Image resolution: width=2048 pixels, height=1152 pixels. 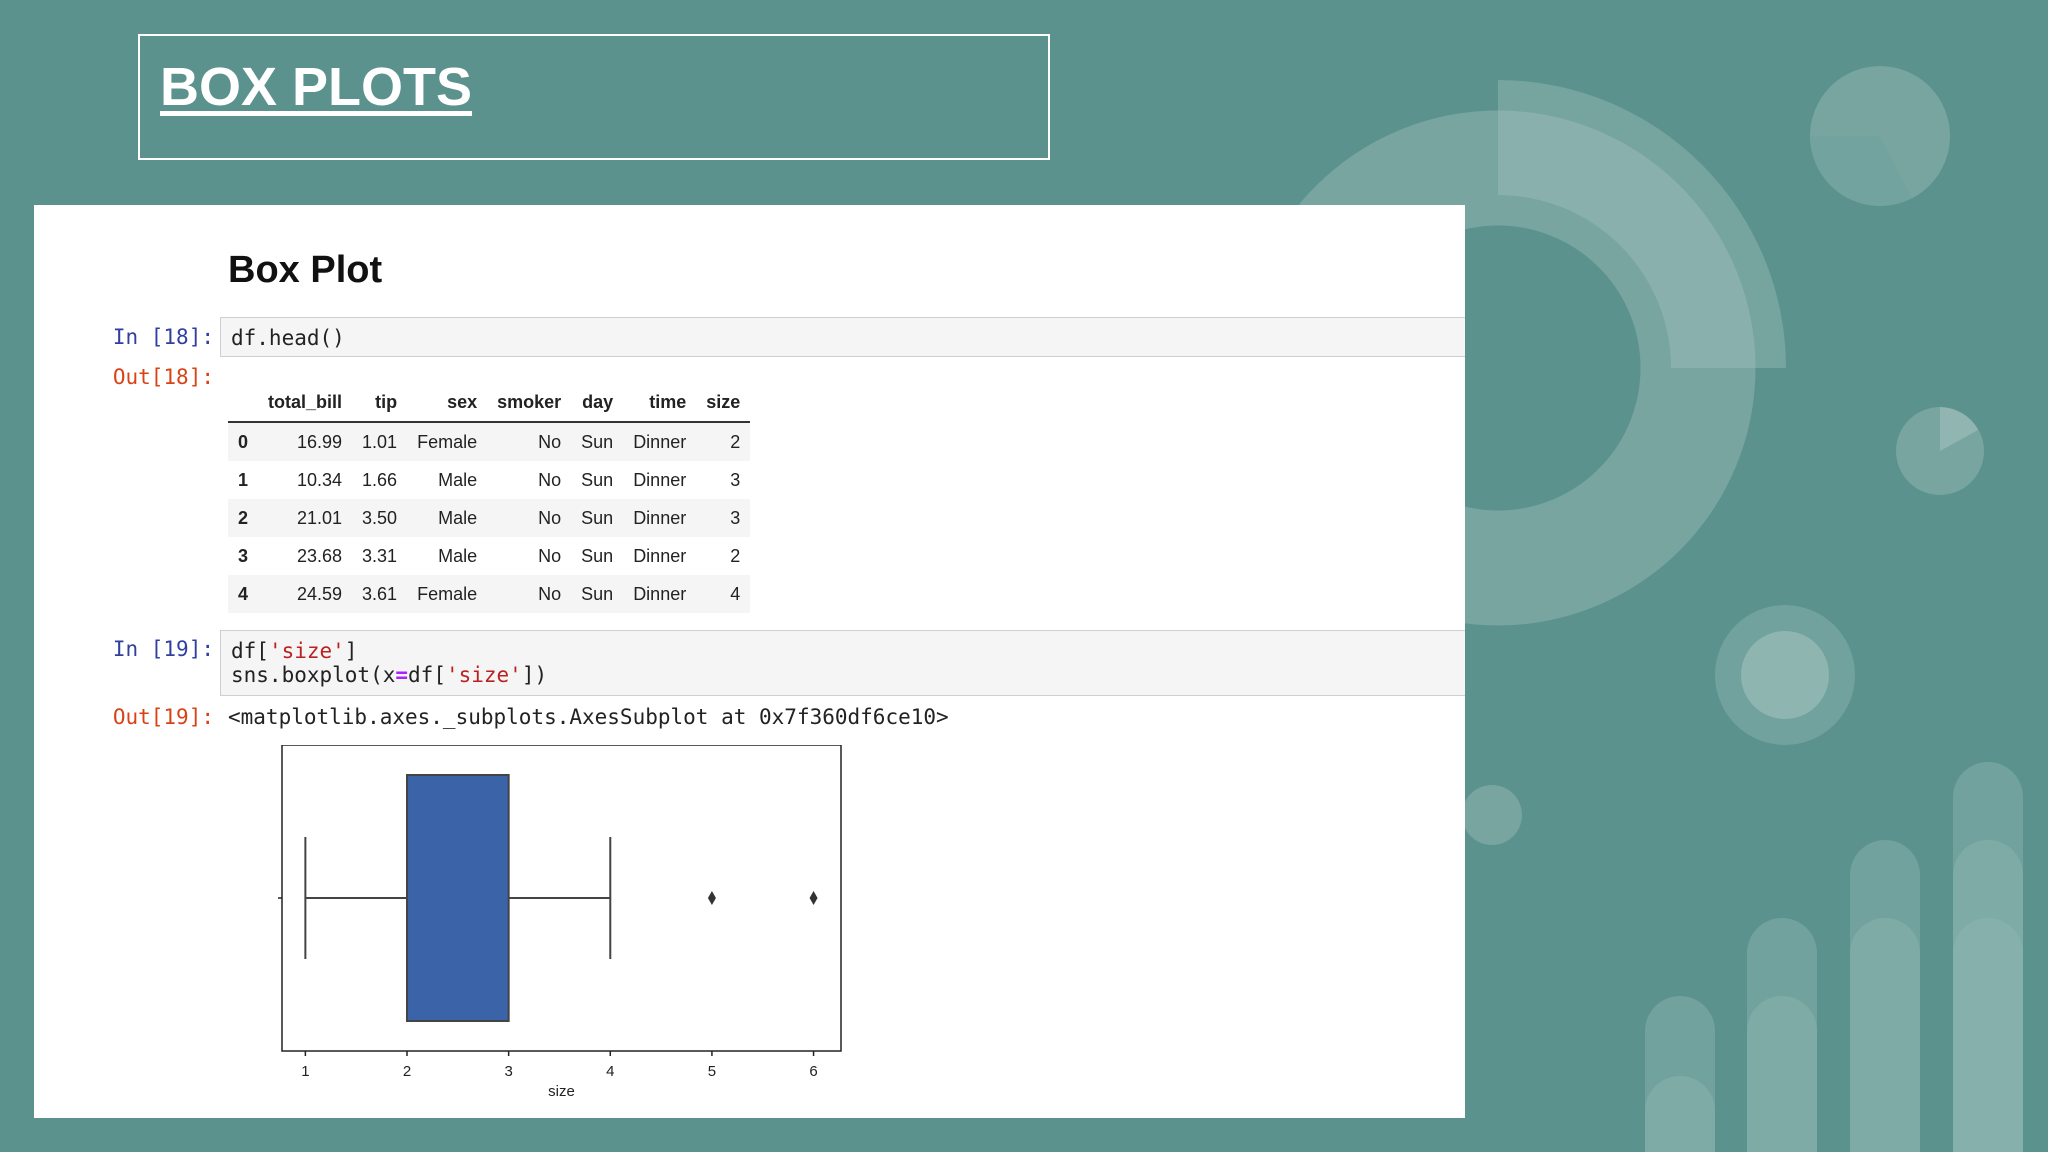 I want to click on code-line-2: sns.boxplot(x=df['size']), so click(x=389, y=675).